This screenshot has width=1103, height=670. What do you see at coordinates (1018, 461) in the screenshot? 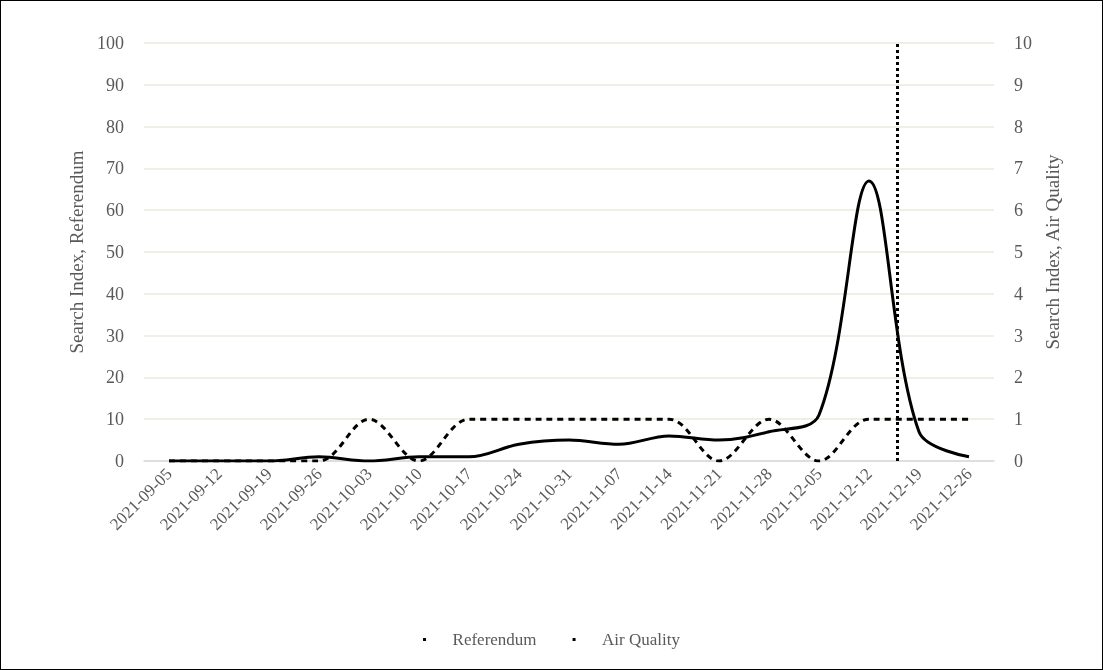
I see `y2-tick-label: 0` at bounding box center [1018, 461].